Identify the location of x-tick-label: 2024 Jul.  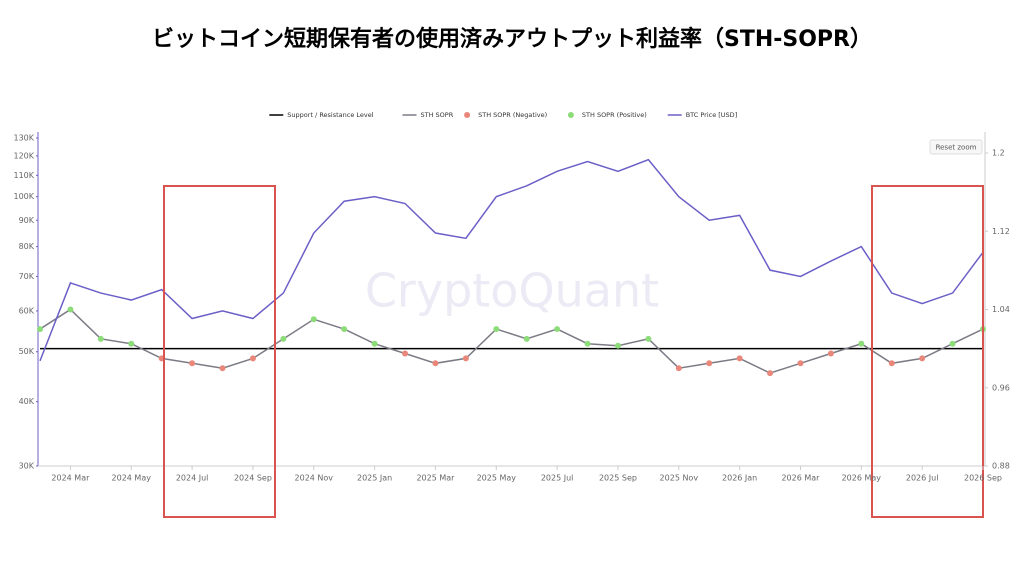
(192, 478).